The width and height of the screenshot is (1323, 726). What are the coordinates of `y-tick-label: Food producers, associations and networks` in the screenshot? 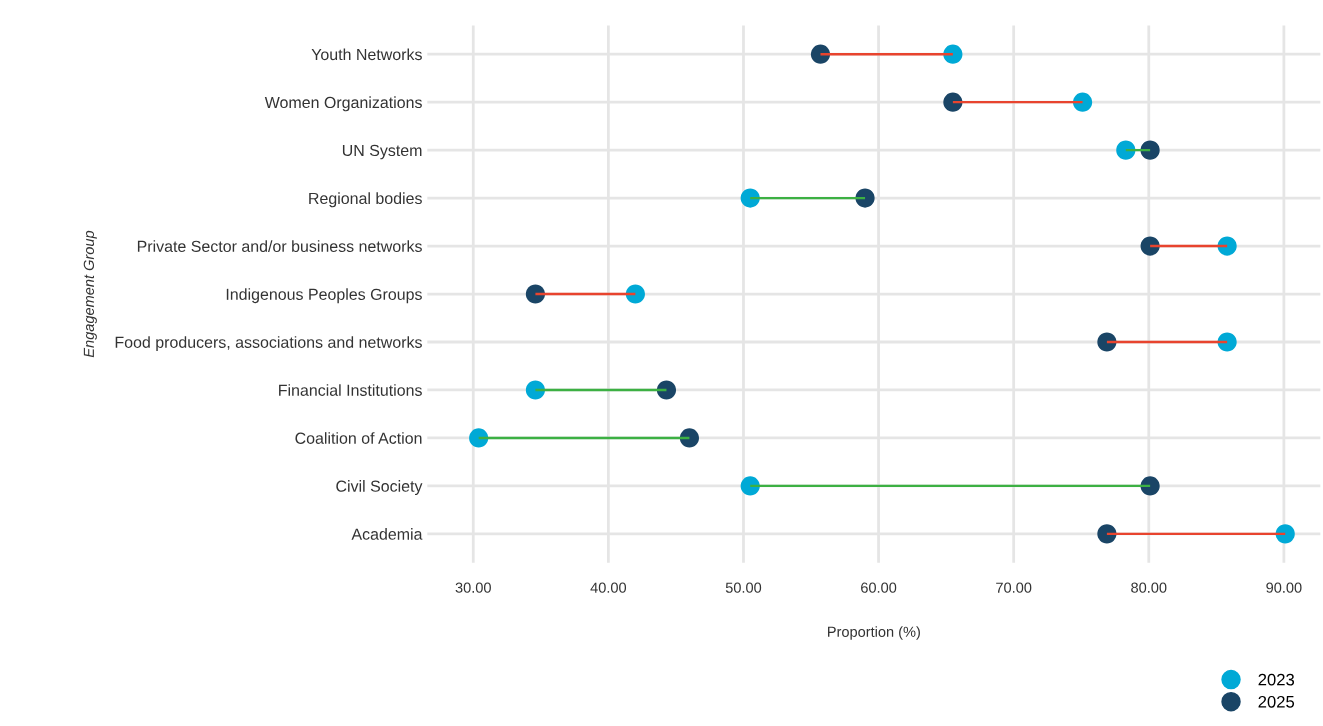 It's located at (268, 344).